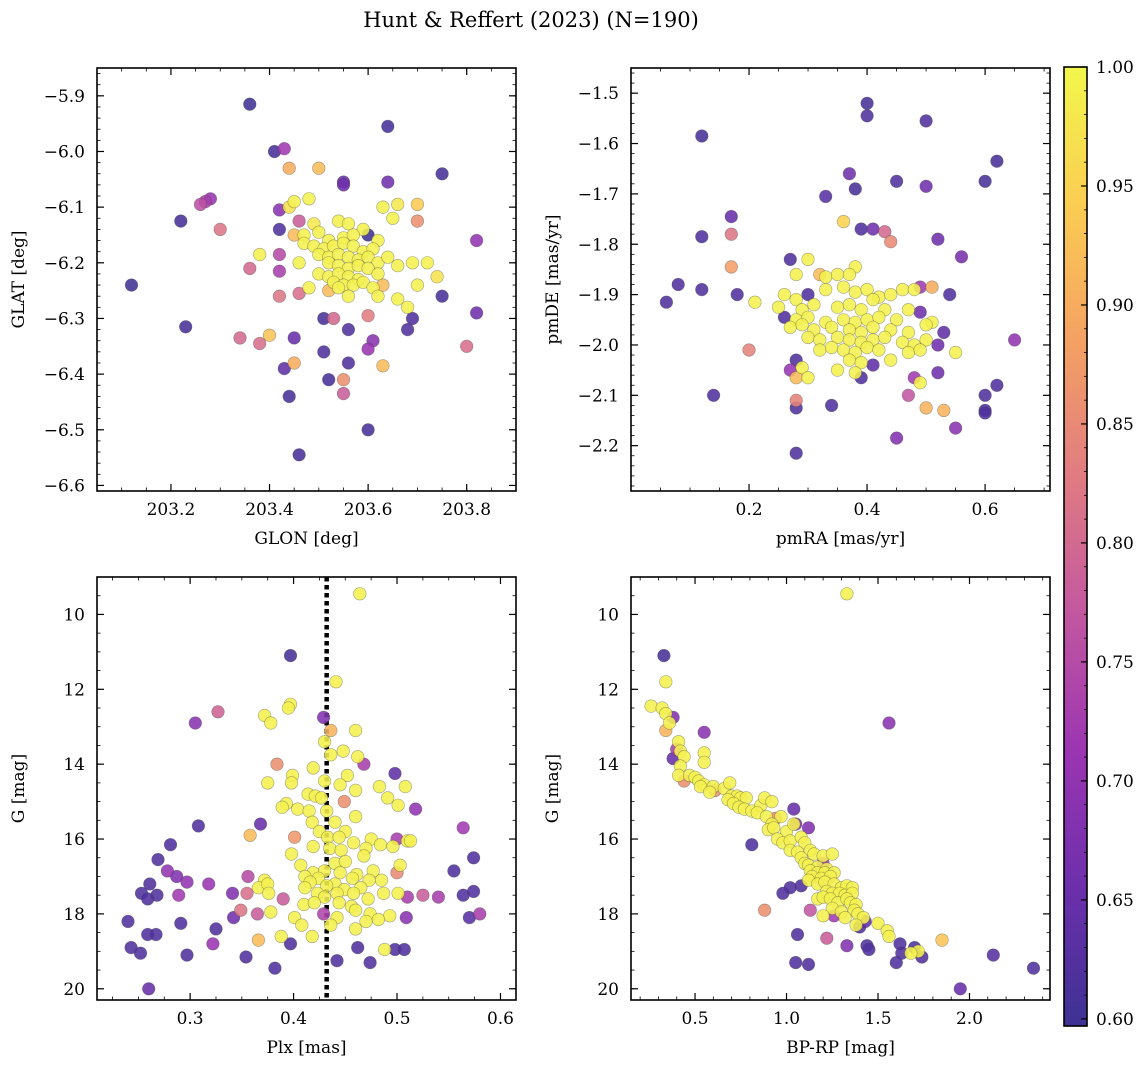 The image size is (1148, 1067). What do you see at coordinates (598, 296) in the screenshot?
I see `y-tick-label: −1.9` at bounding box center [598, 296].